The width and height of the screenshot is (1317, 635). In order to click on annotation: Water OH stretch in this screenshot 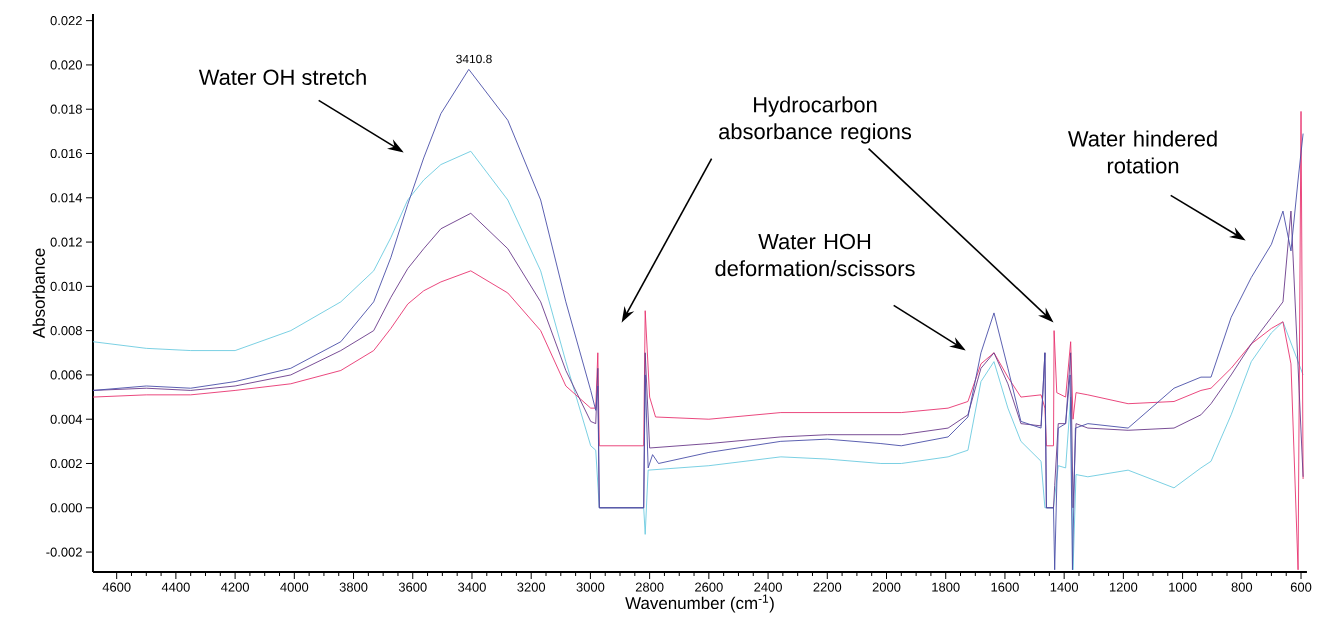, I will do `click(282, 77)`.